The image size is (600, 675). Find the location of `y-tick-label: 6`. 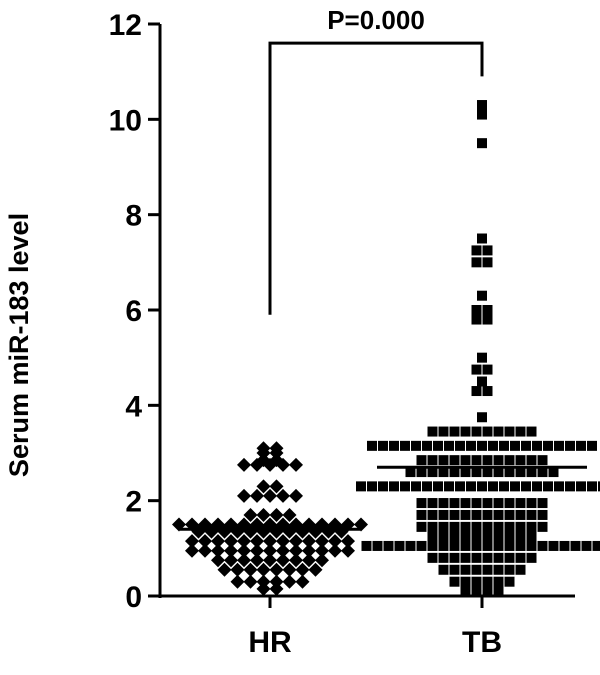

y-tick-label: 6 is located at coordinates (133, 311).